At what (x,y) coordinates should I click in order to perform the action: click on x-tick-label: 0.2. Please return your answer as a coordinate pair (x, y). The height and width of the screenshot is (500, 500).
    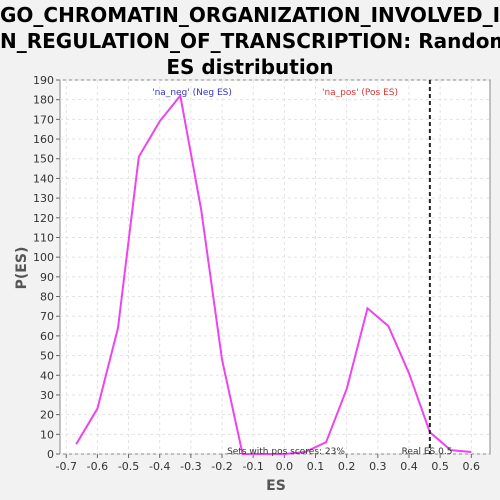
    Looking at the image, I should click on (347, 466).